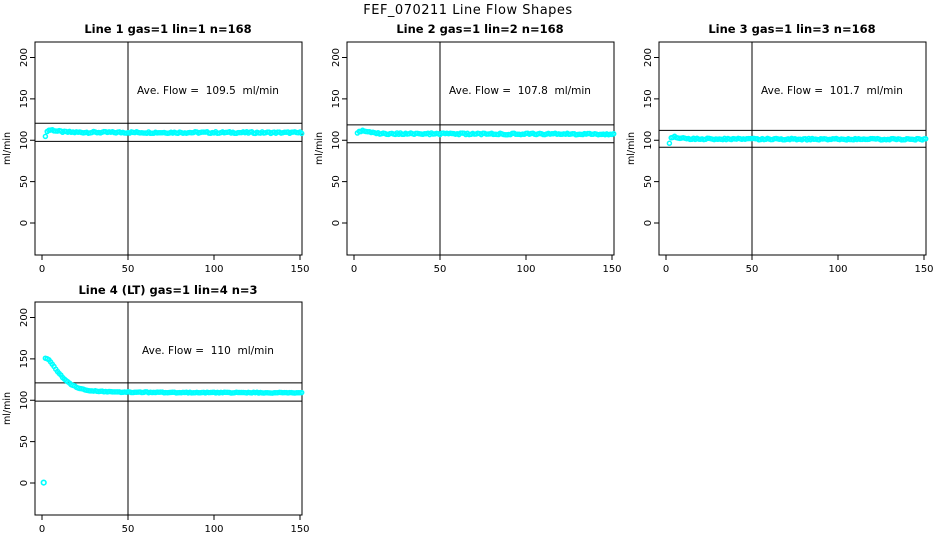  What do you see at coordinates (208, 91) in the screenshot?
I see `ave-flow-annotation: Ave. Flow = 109.5 ml/min` at bounding box center [208, 91].